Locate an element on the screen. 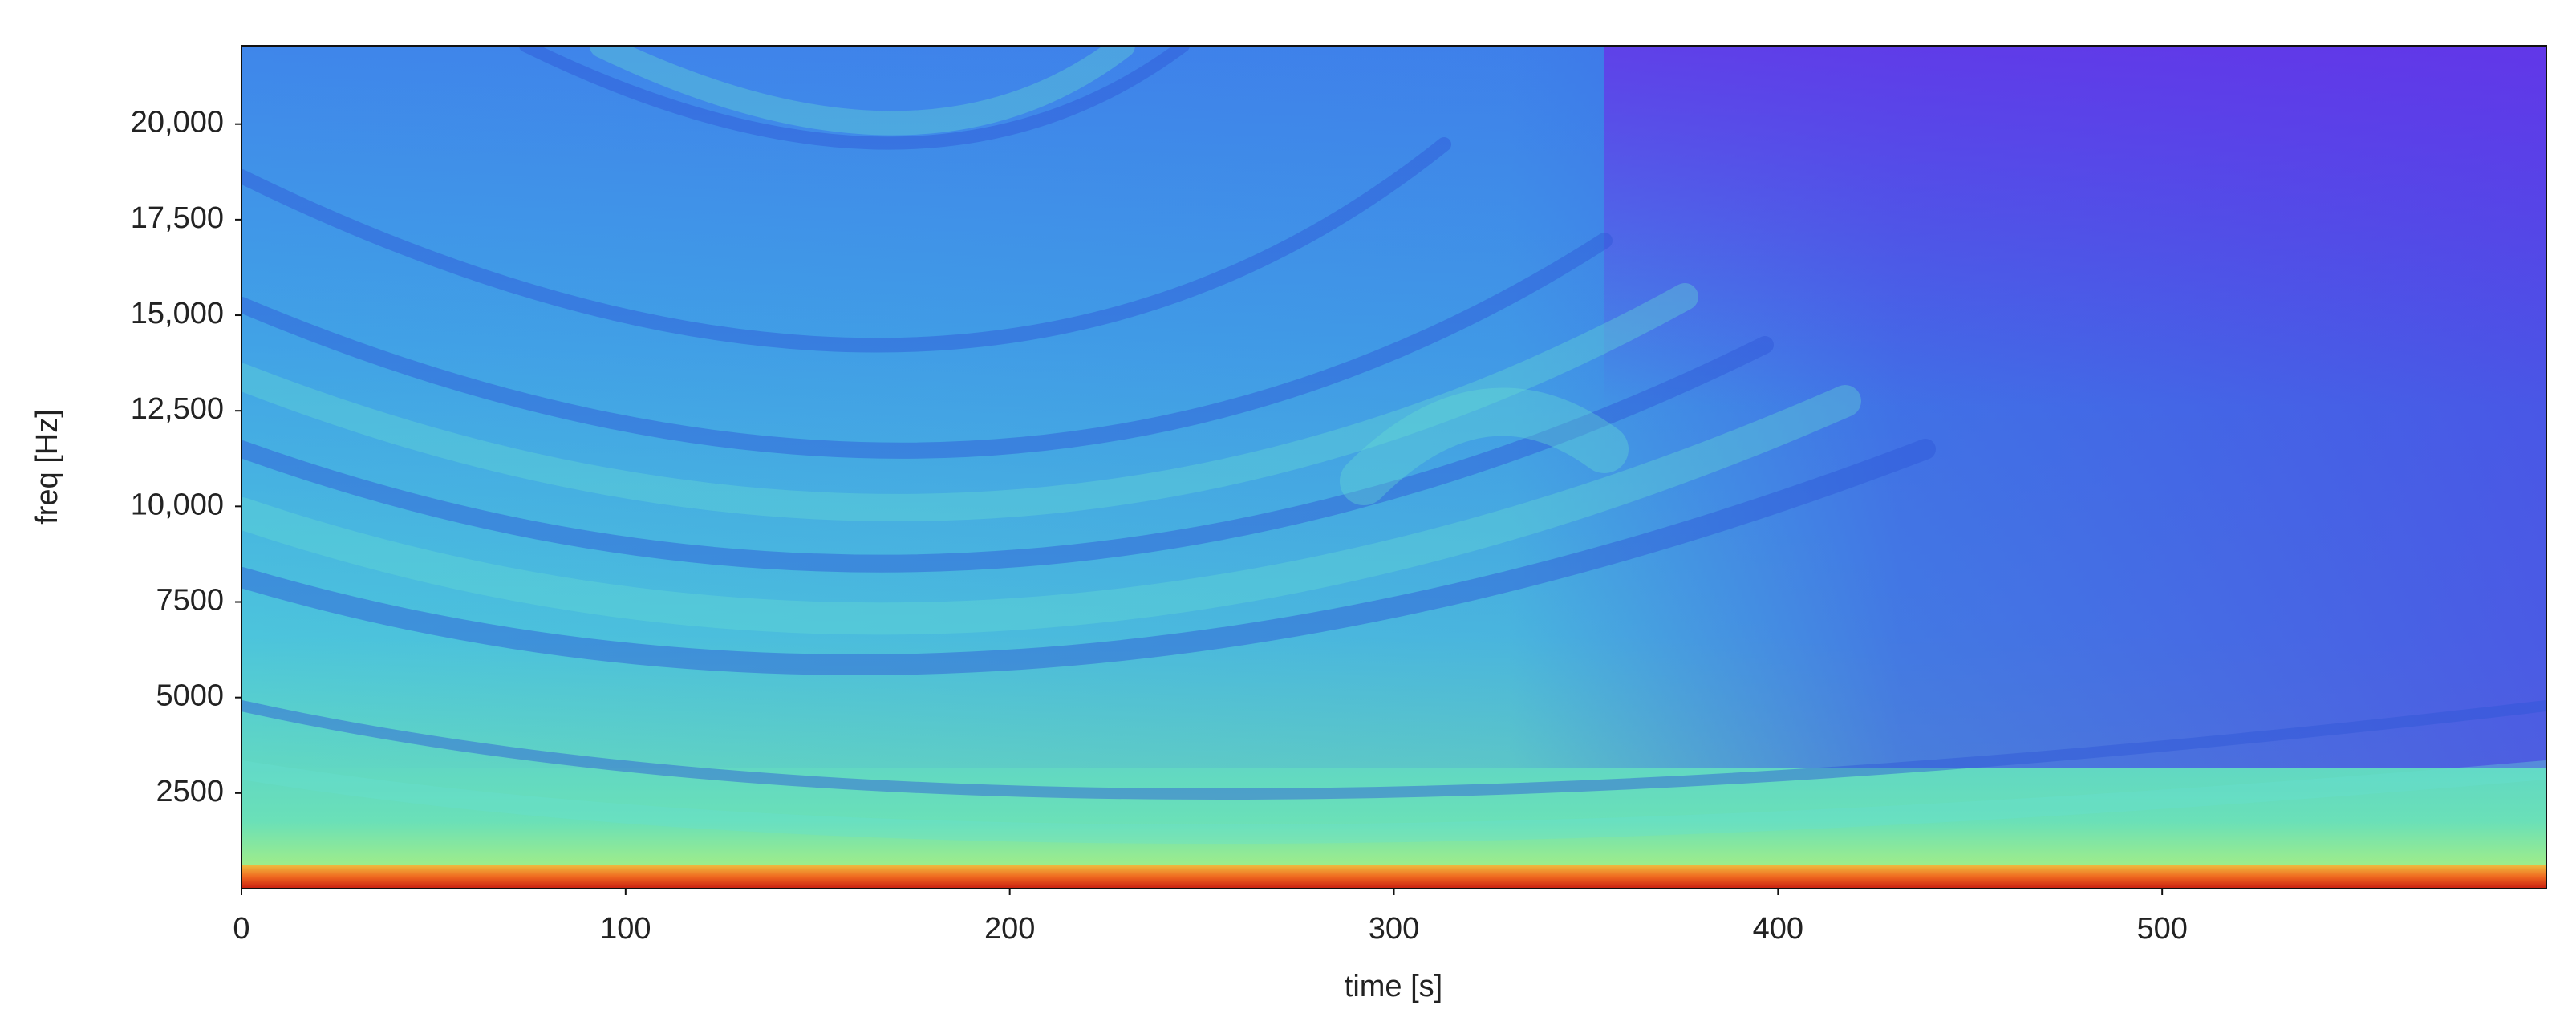 The image size is (2576, 1021). y-tick-label: 7500 is located at coordinates (190, 601).